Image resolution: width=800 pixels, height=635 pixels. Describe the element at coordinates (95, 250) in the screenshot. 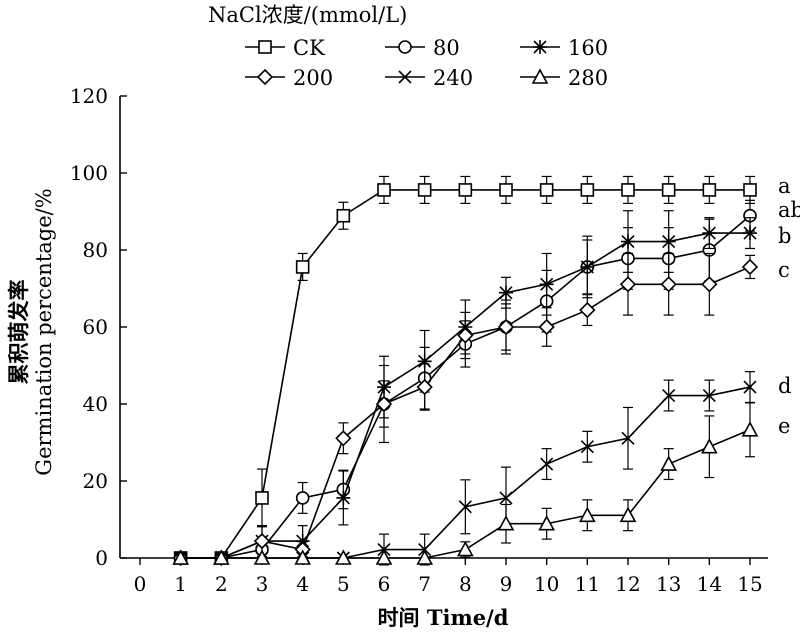

I see `y-tick-label: 80` at that location.